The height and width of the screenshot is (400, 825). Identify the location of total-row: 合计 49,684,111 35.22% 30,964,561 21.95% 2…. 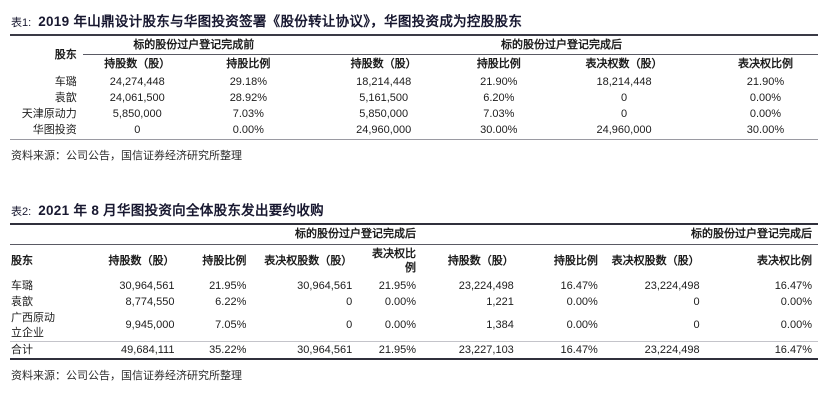
(414, 350).